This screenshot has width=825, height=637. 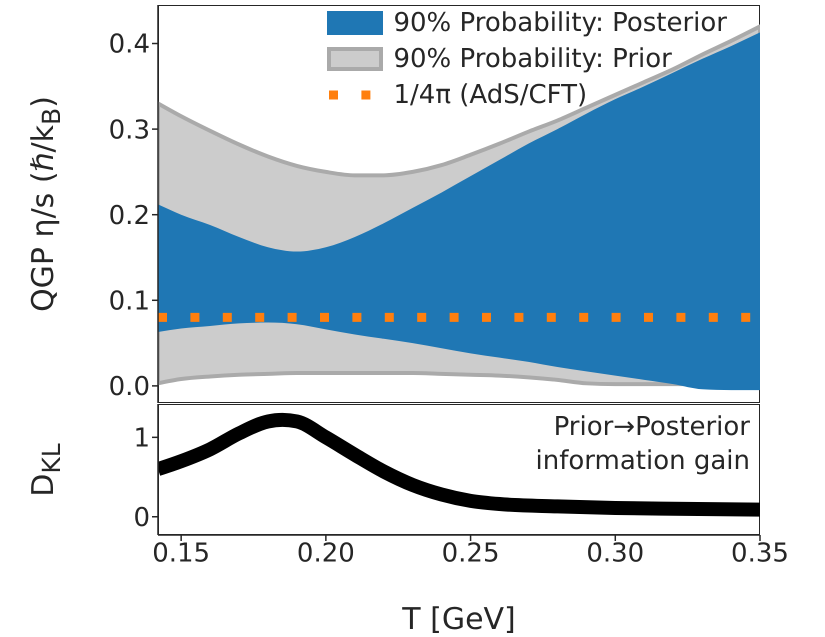 I want to click on legend-label: 90% Probability: Posterior, so click(x=560, y=23).